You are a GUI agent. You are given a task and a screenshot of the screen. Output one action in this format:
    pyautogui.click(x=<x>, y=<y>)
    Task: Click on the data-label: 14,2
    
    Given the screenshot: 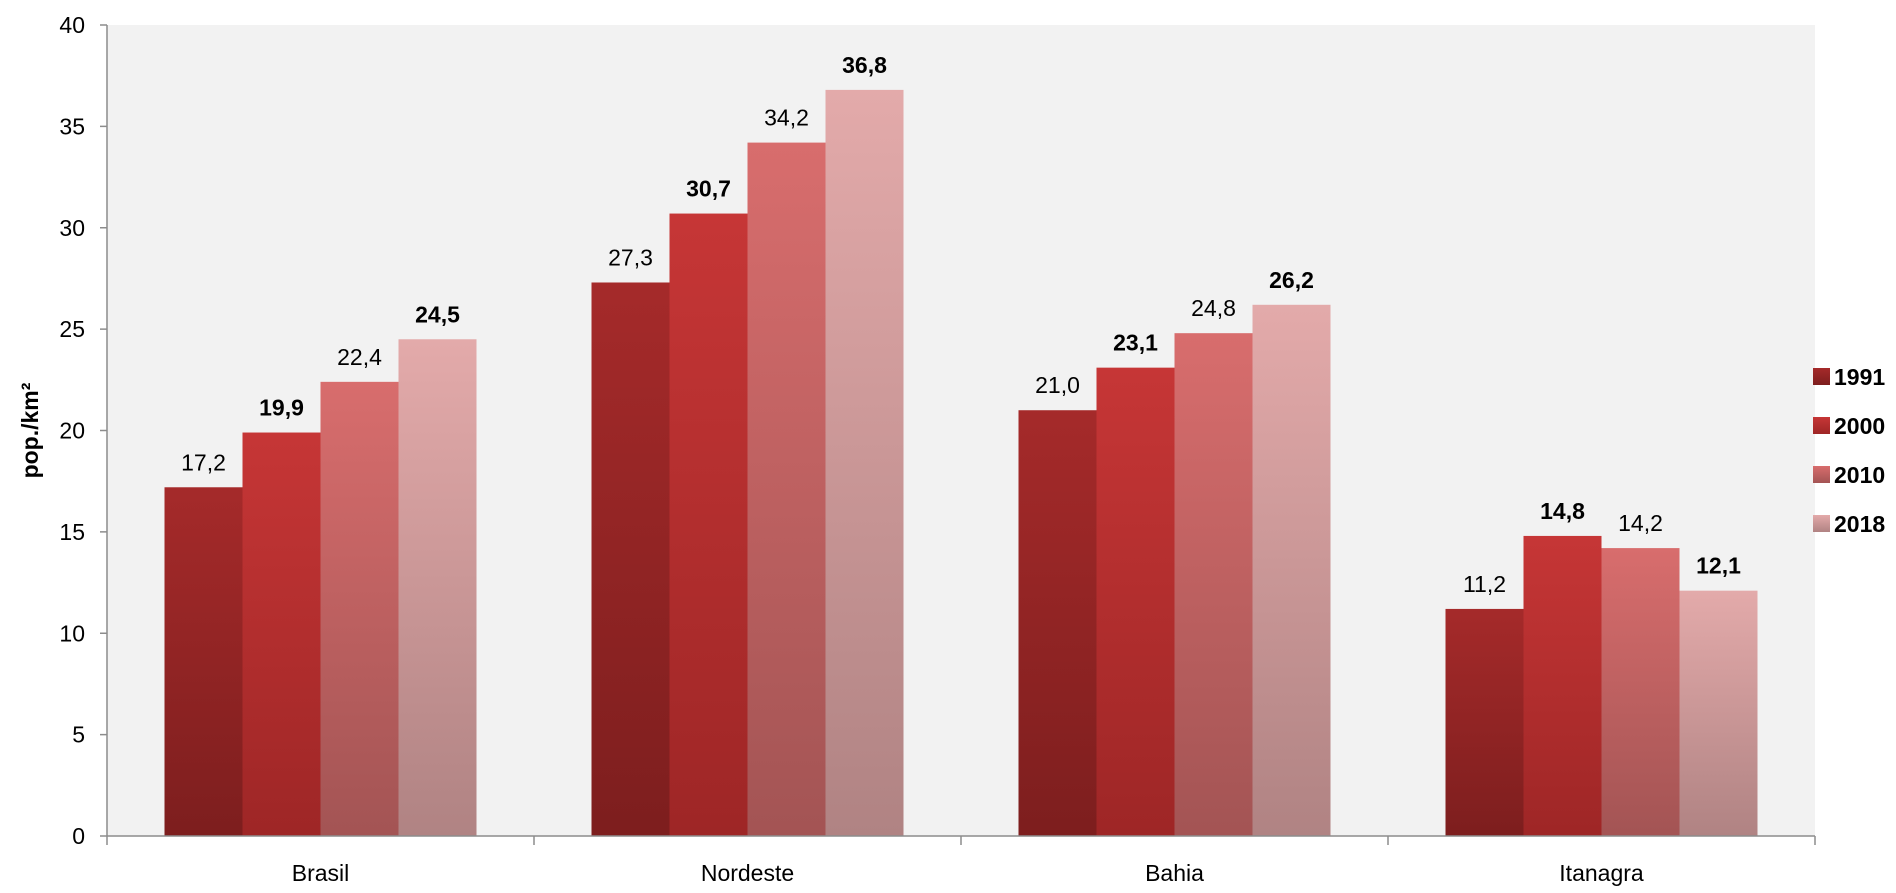 What is the action you would take?
    pyautogui.click(x=1640, y=523)
    